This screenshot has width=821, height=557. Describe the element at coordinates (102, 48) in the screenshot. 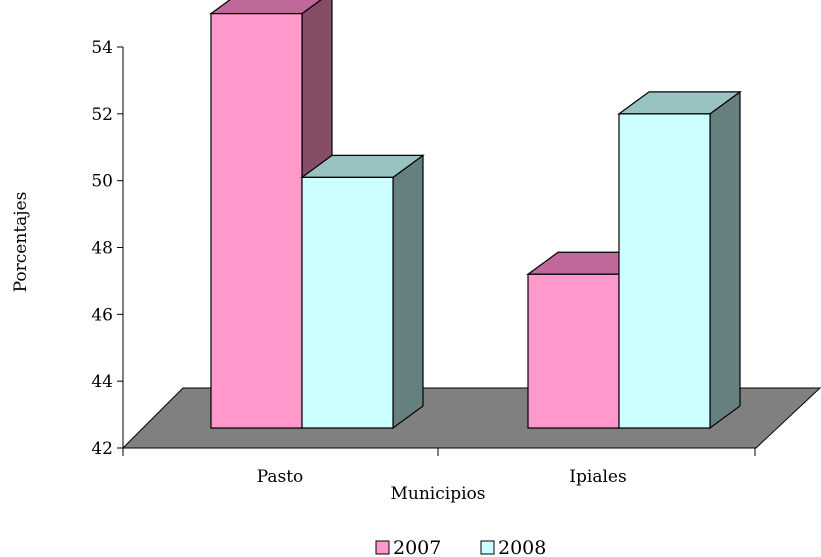

I see `y-tick-label: 54` at that location.